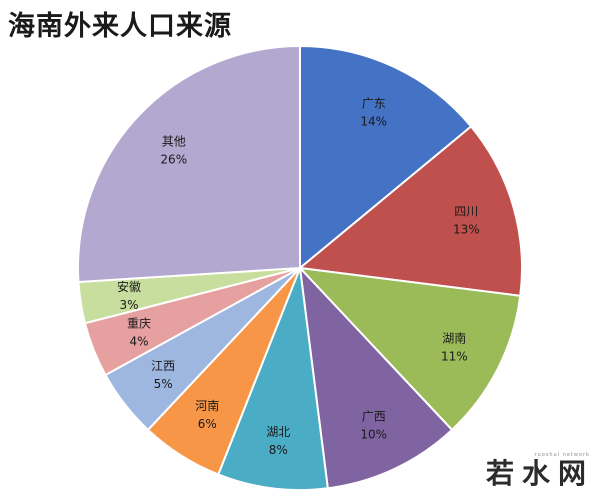 Image resolution: width=600 pixels, height=498 pixels. Describe the element at coordinates (173, 159) in the screenshot. I see `slice-value-9: 26%` at that location.